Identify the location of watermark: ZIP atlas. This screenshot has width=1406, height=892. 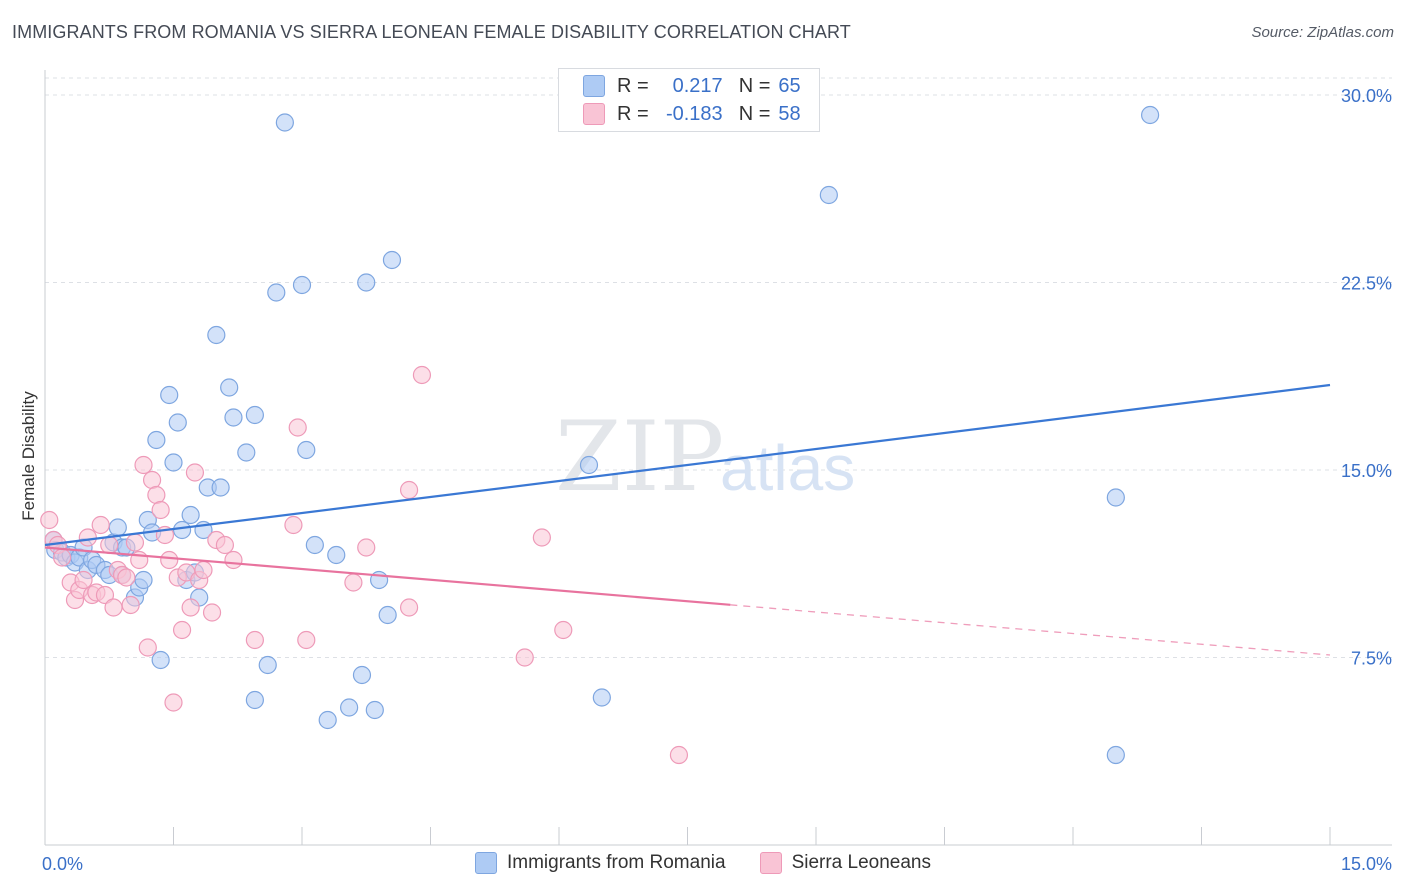
(705, 457).